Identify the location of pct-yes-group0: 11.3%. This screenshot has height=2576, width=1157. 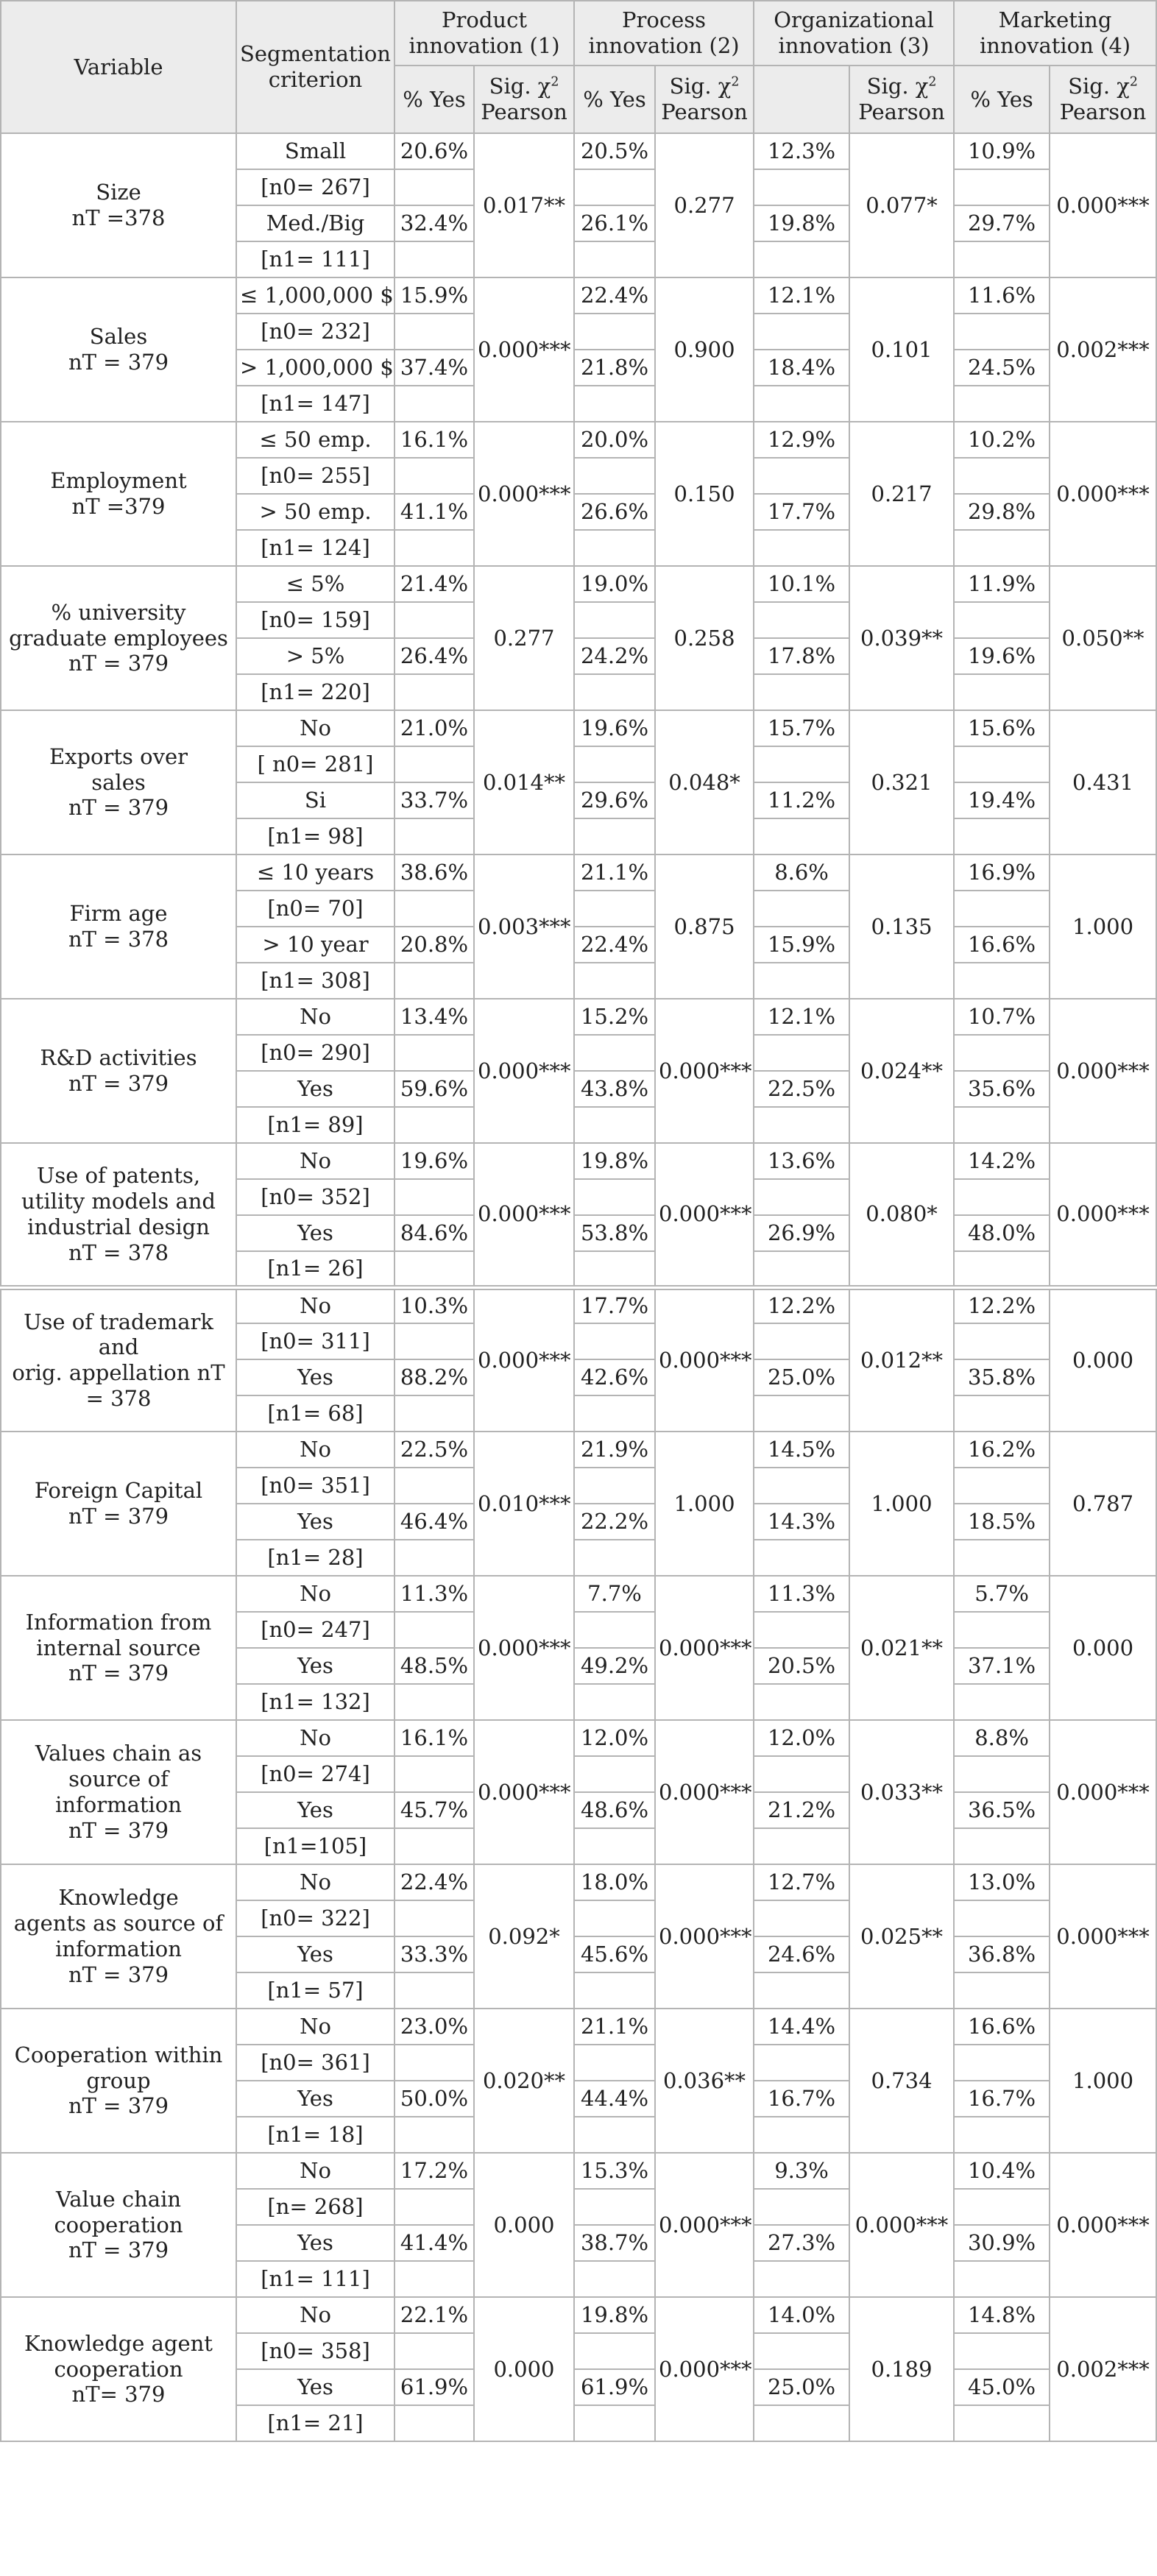
(434, 1594).